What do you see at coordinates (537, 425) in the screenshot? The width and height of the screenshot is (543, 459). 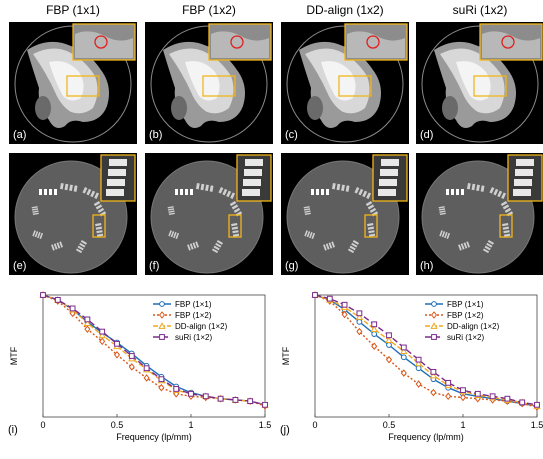 I see `x-tick-label: 1.5` at bounding box center [537, 425].